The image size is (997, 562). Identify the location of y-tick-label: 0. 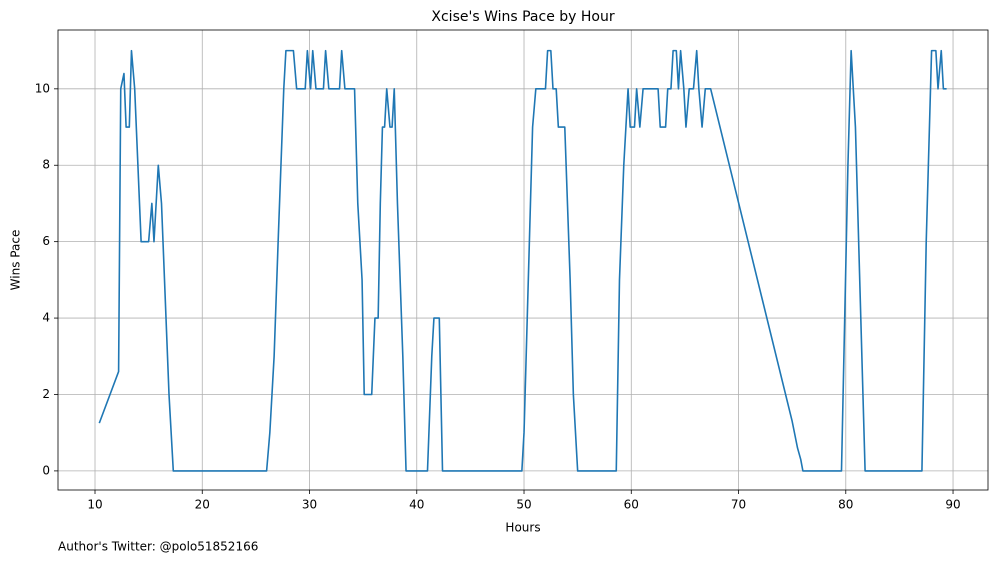
(46, 470).